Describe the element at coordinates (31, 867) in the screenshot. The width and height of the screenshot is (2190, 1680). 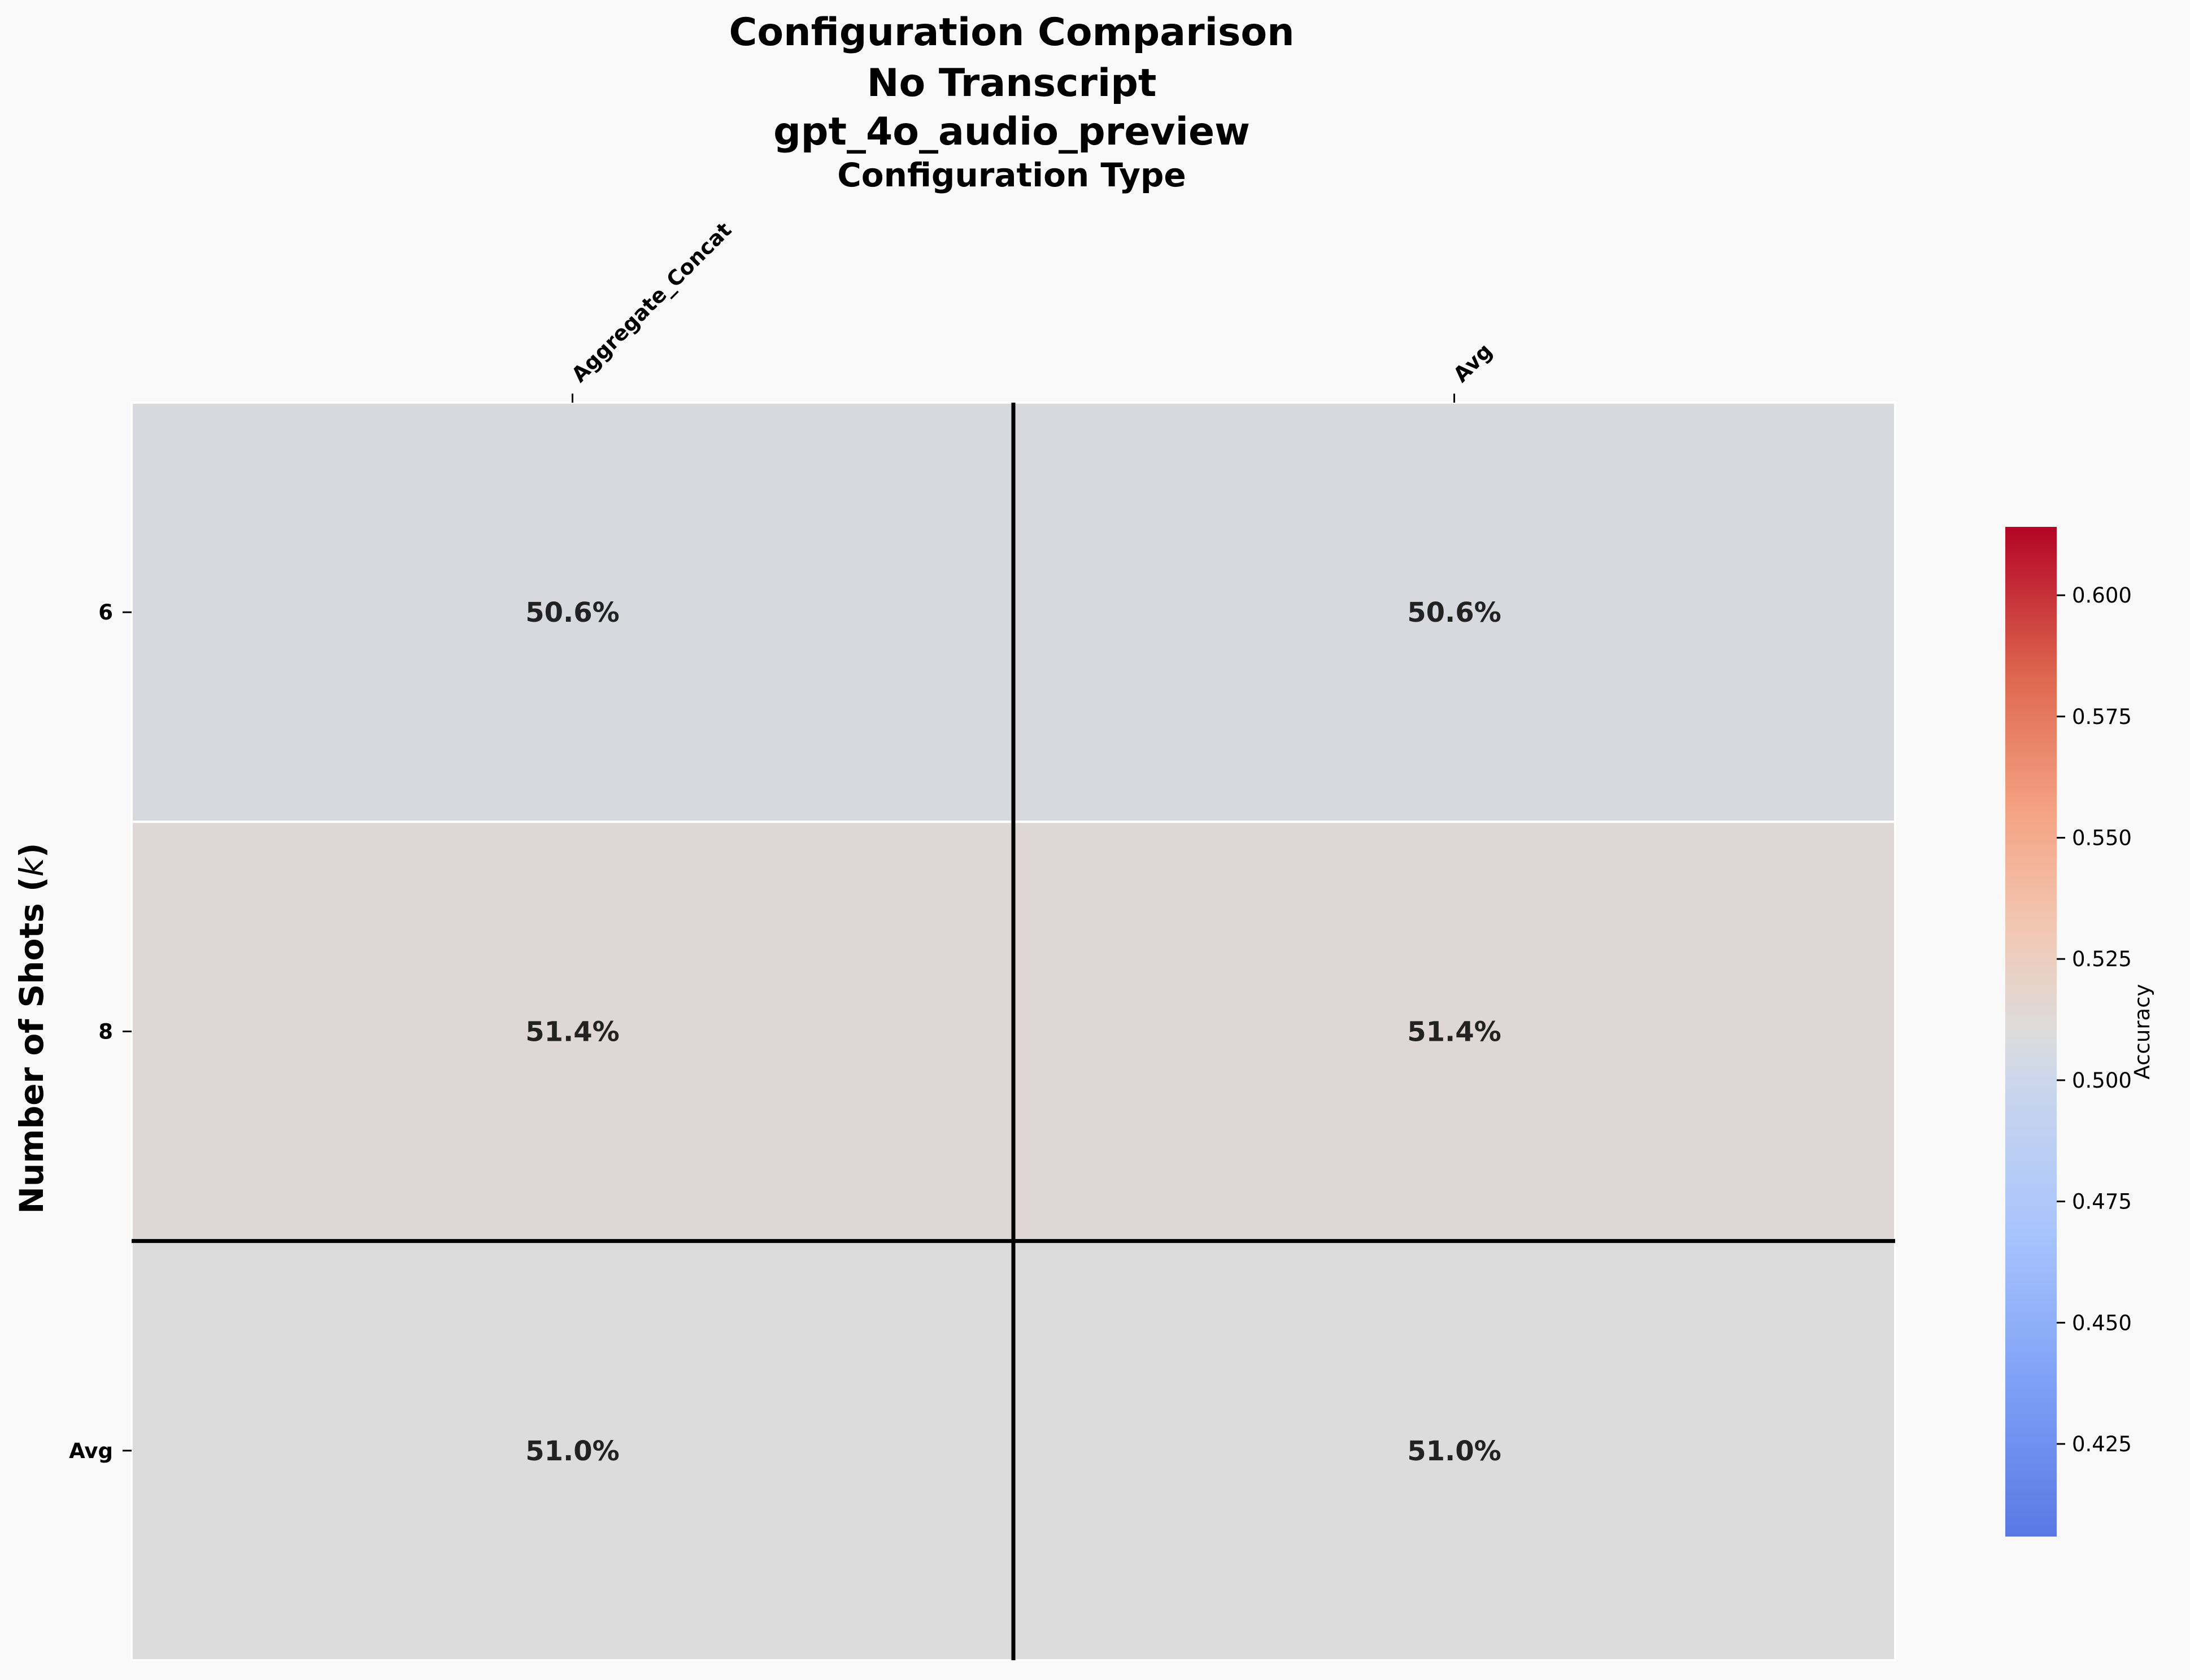
I see `y-axis-label-symbol: k` at that location.